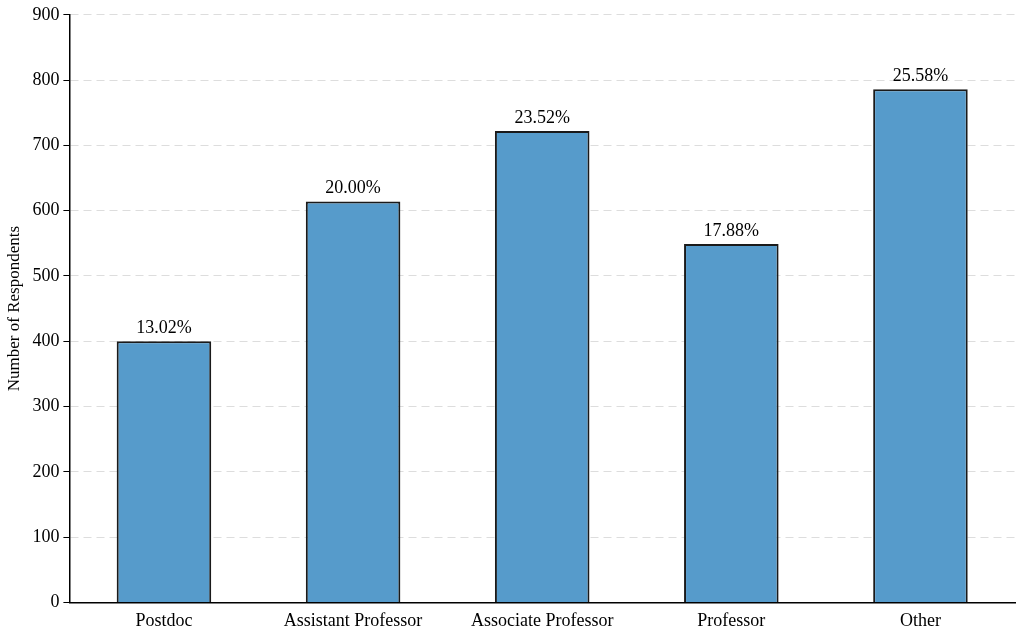 The height and width of the screenshot is (634, 1017). Describe the element at coordinates (46, 535) in the screenshot. I see `y-tick-label: 100` at that location.